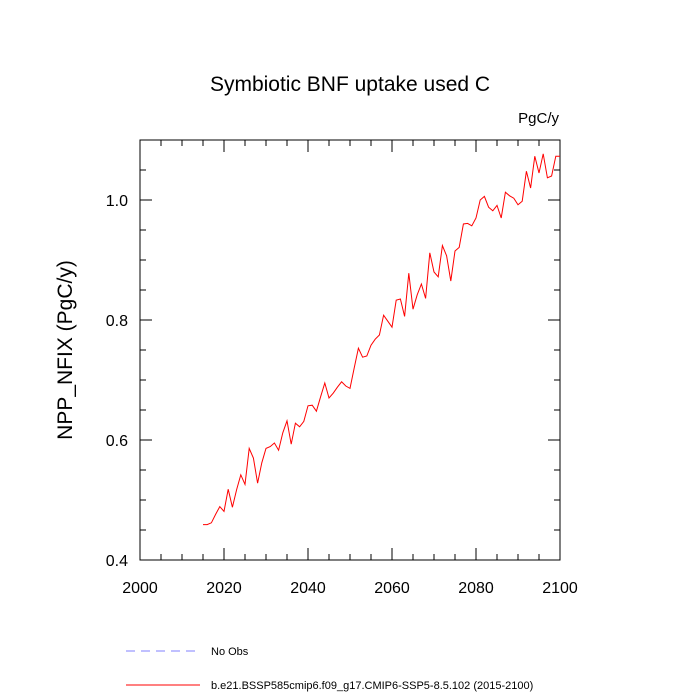  What do you see at coordinates (117, 321) in the screenshot?
I see `y-tick-label: 0.8` at bounding box center [117, 321].